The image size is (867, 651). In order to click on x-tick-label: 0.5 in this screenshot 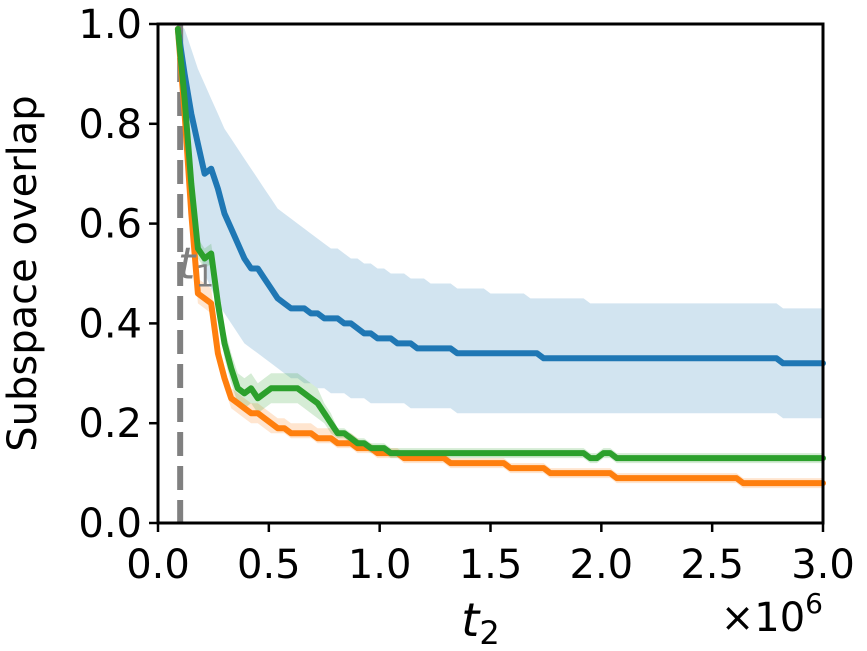, I will do `click(269, 565)`.